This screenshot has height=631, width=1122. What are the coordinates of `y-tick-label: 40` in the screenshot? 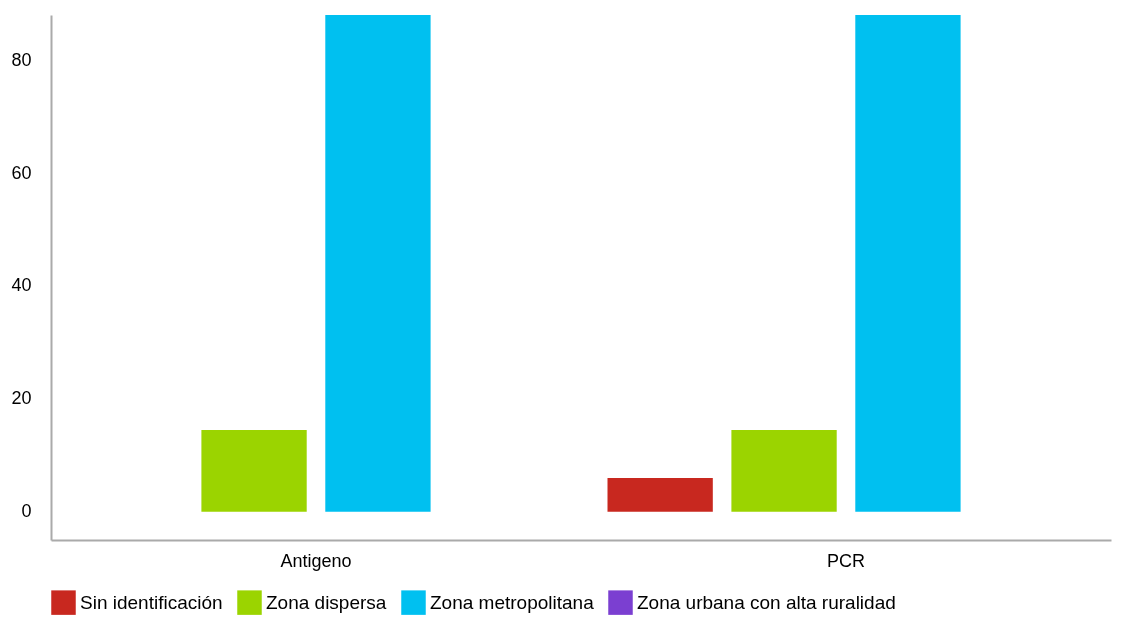 It's located at (21, 285).